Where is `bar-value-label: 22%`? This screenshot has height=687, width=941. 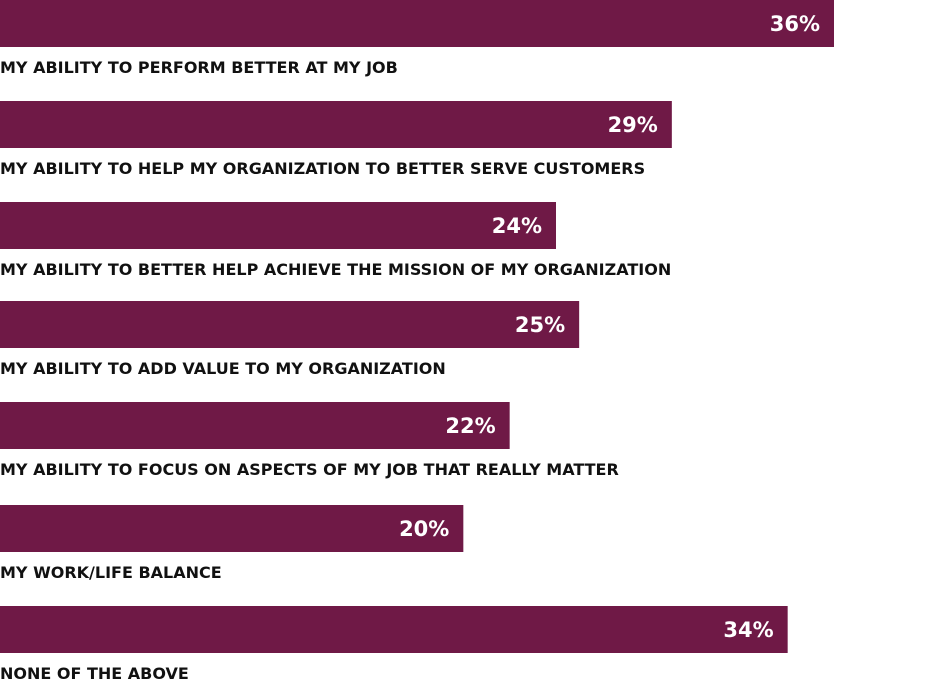 bar-value-label: 22% is located at coordinates (470, 426).